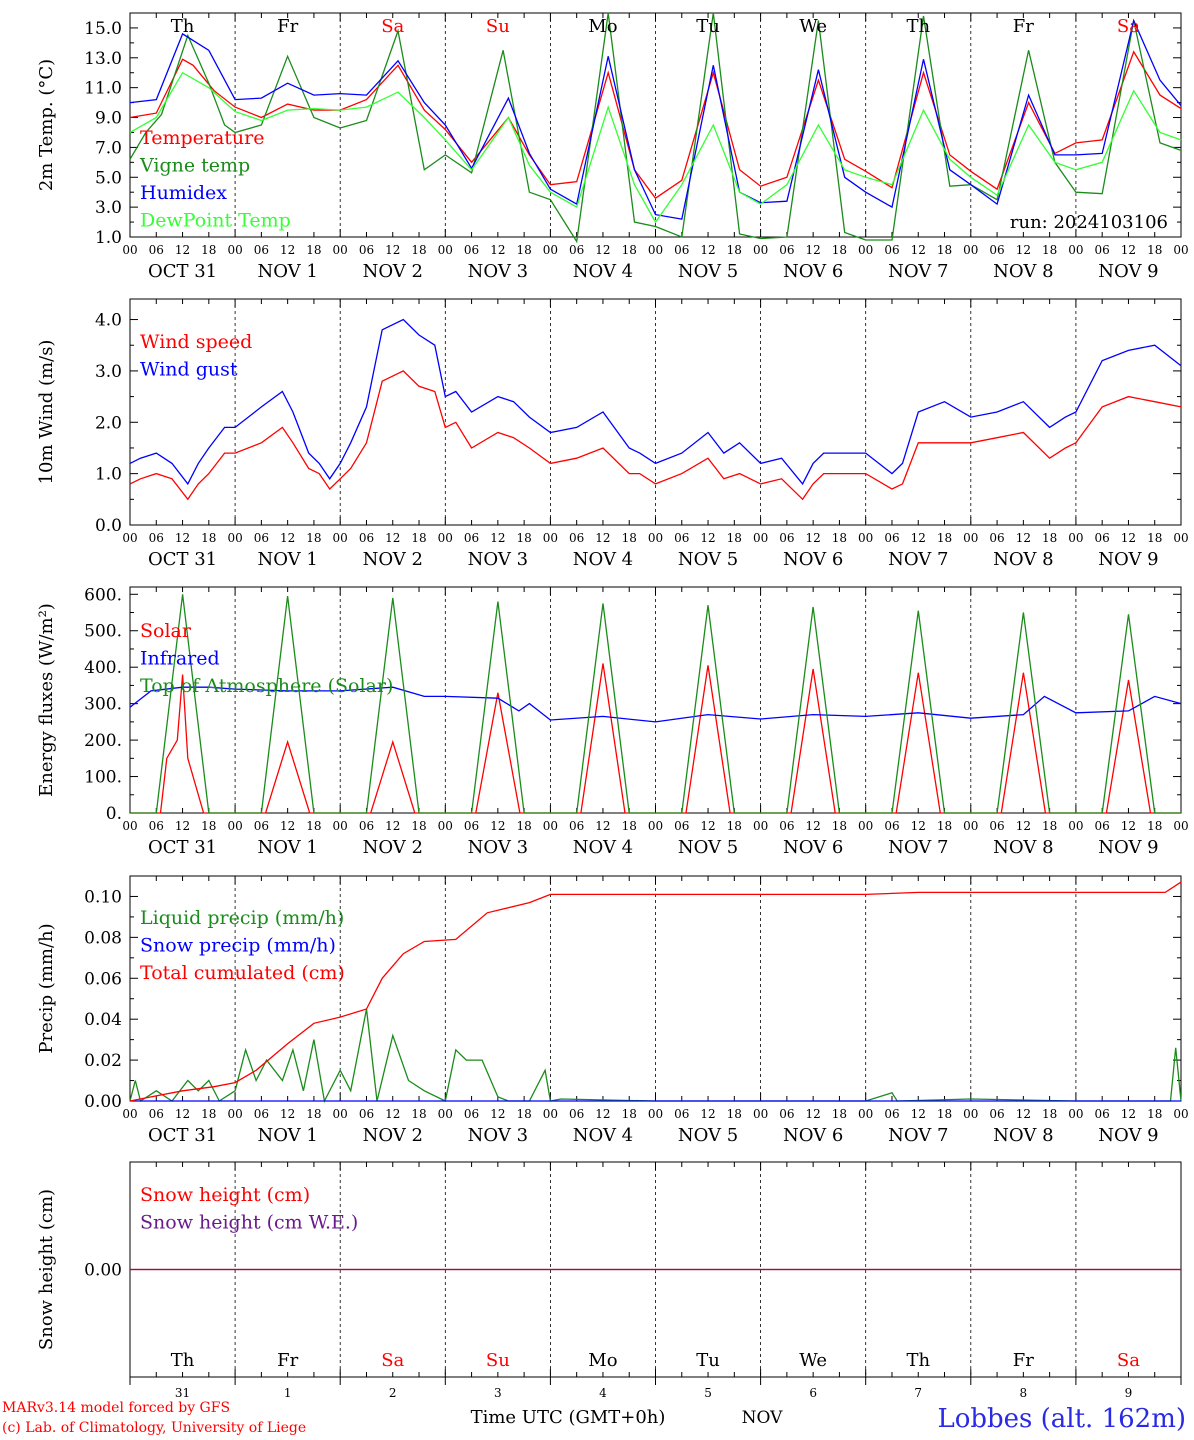 This screenshot has width=1194, height=1440. What do you see at coordinates (266, 686) in the screenshot?
I see `energy-legend-entry: Top of Atmosphere (Solar)` at bounding box center [266, 686].